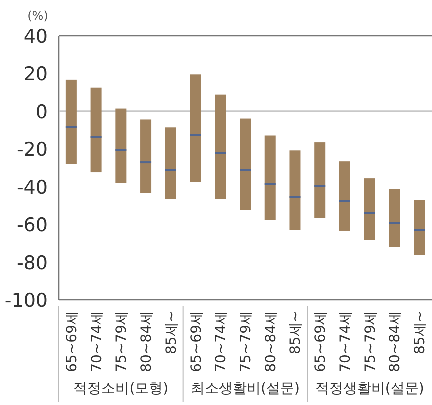 Image resolution: width=432 pixels, height=405 pixels. Describe the element at coordinates (32, 187) in the screenshot. I see `y-tick-label: -40` at that location.